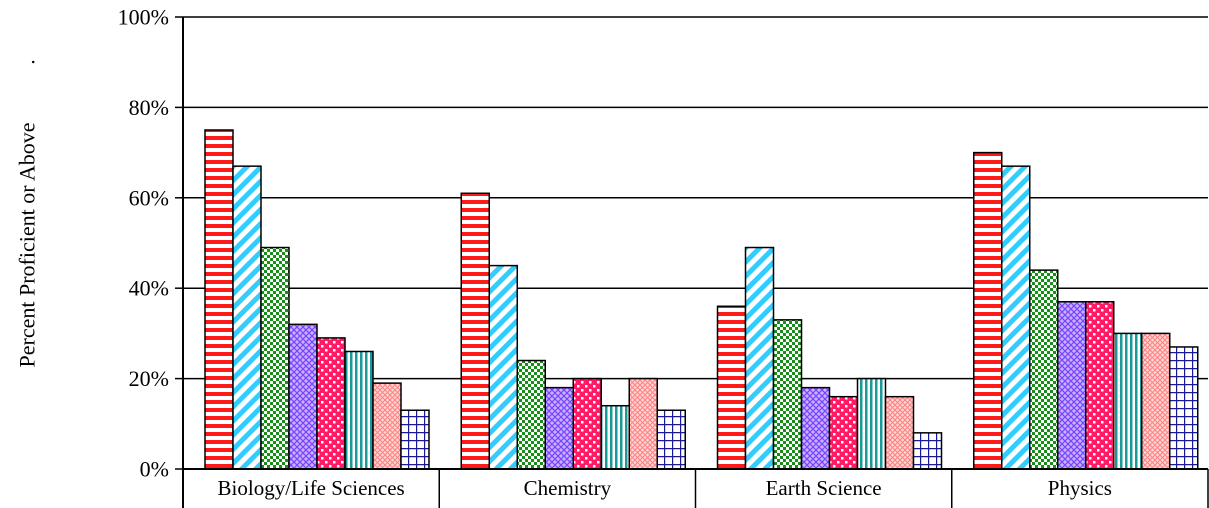  I want to click on y-axis-title: Percent Proficient or Above, so click(27, 245).